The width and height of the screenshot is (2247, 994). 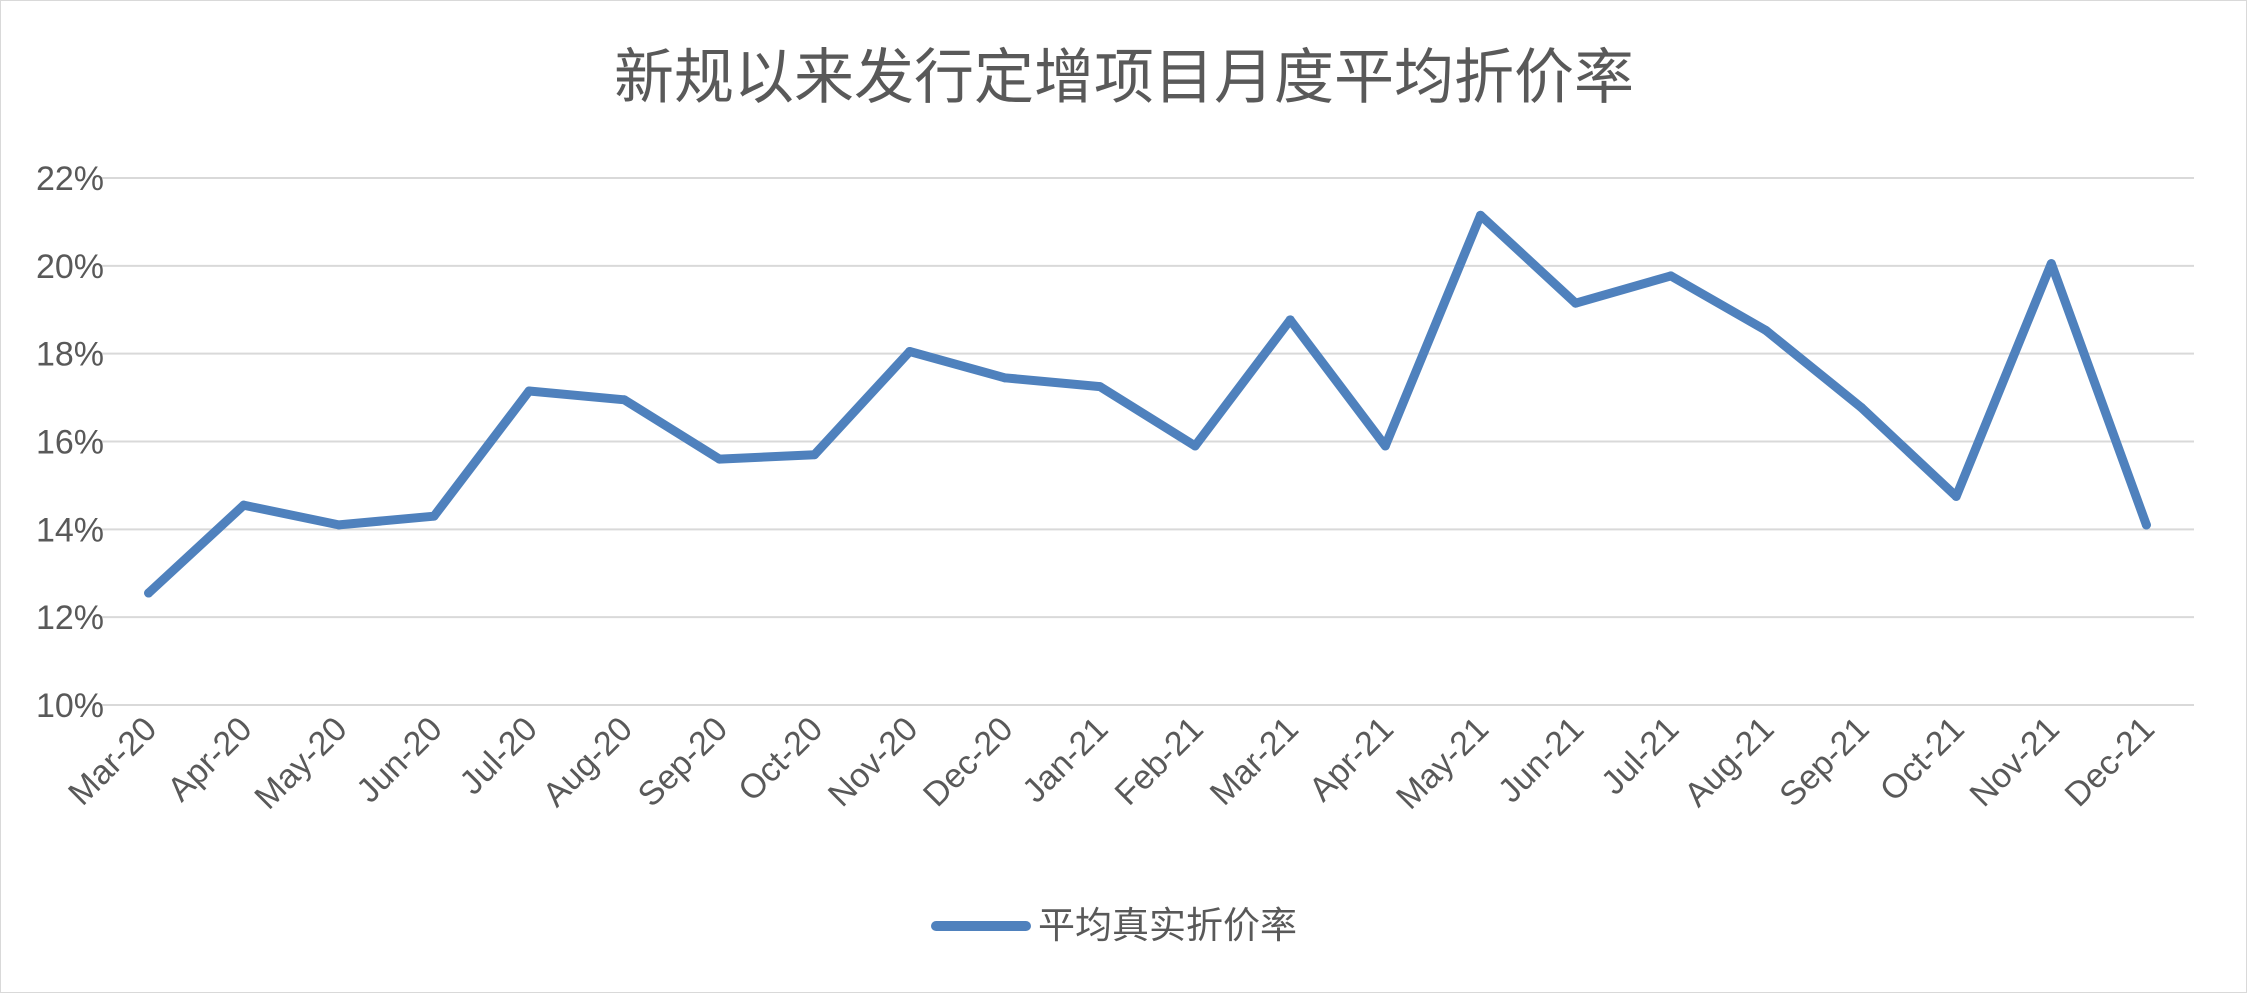 I want to click on y-tick-label: 10%, so click(x=70, y=706).